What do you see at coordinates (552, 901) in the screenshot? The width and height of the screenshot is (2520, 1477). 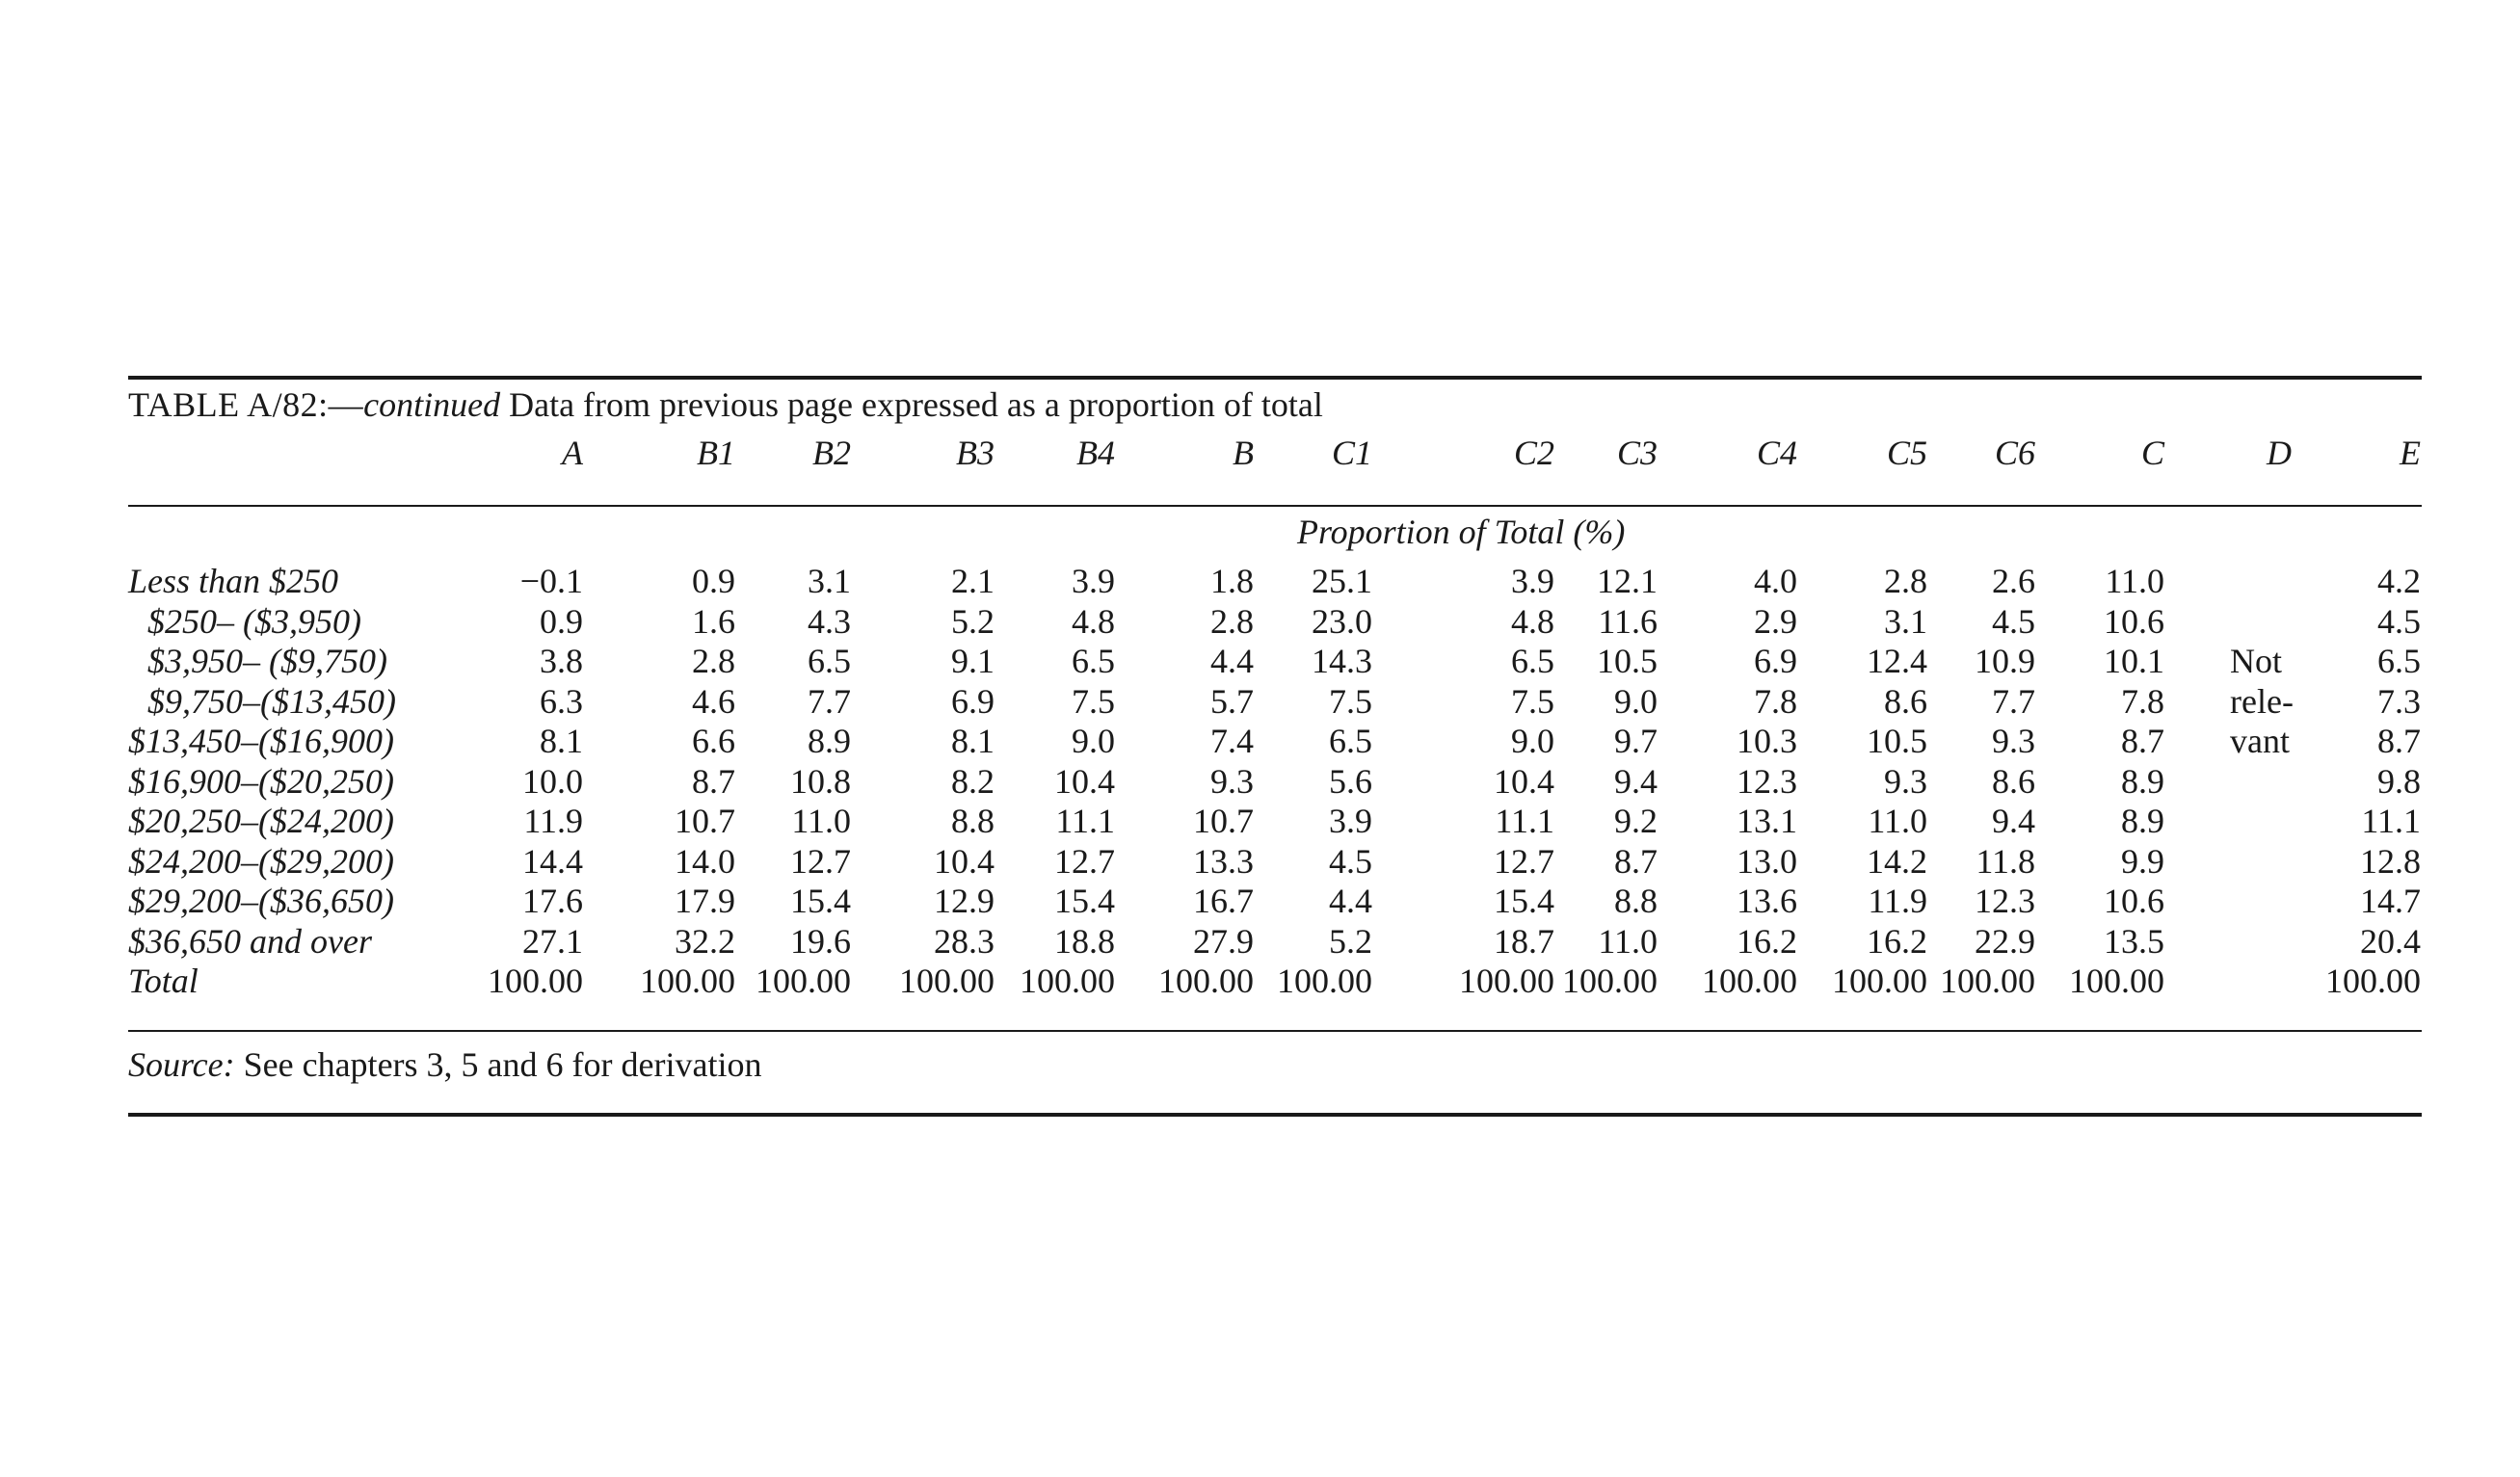 I see `table-cell: 17.6` at bounding box center [552, 901].